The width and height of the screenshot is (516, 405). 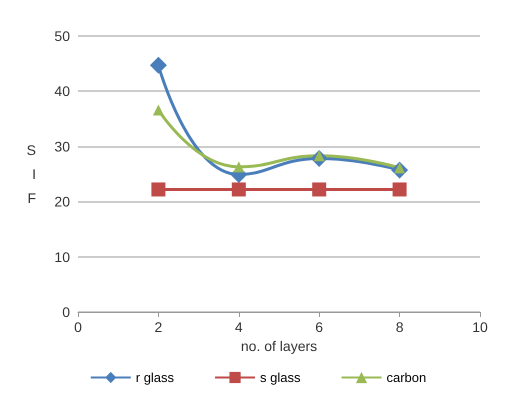 I want to click on x-tick-label: 8, so click(x=400, y=327).